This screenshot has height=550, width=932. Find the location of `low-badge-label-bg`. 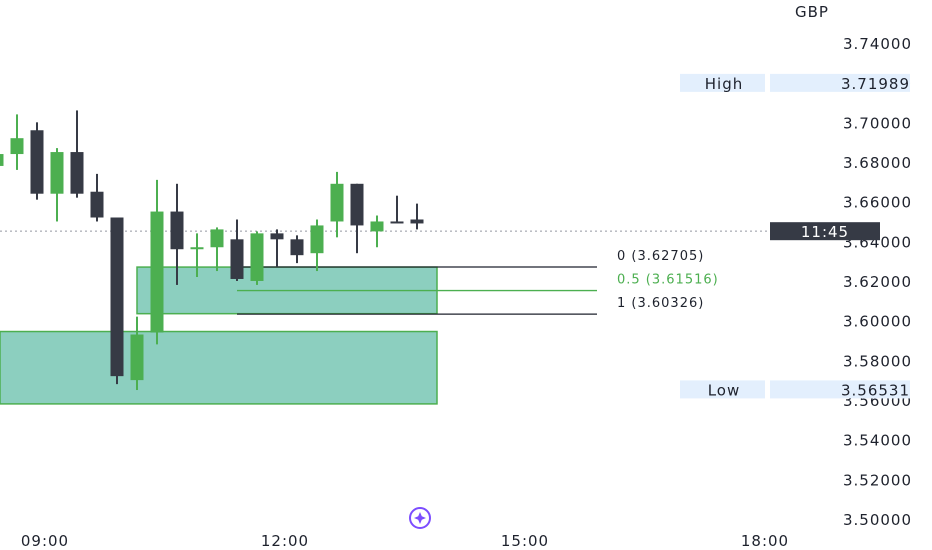

low-badge-label-bg is located at coordinates (722, 389).